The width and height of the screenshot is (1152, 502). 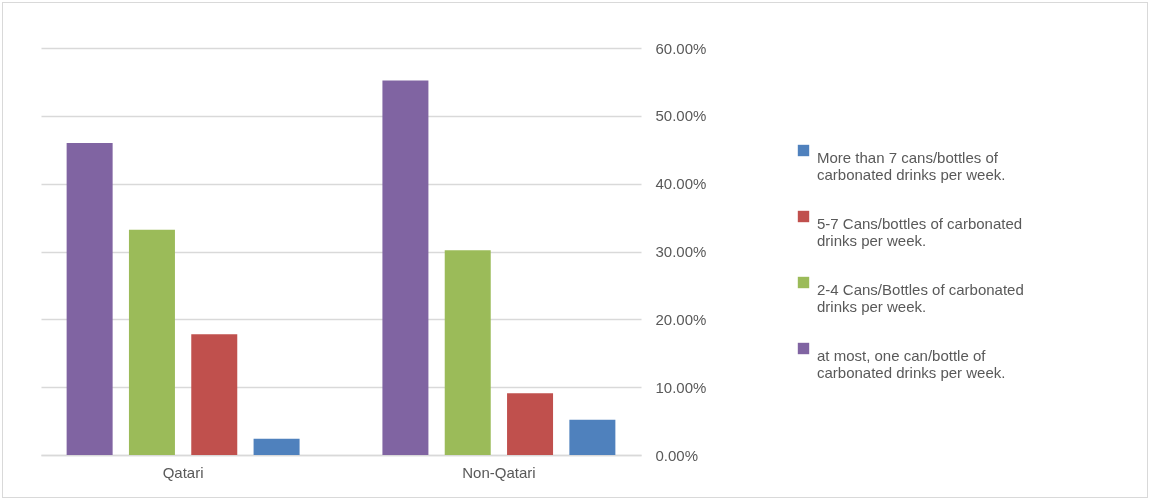 What do you see at coordinates (681, 184) in the screenshot?
I see `y-tick-label: 40.00%` at bounding box center [681, 184].